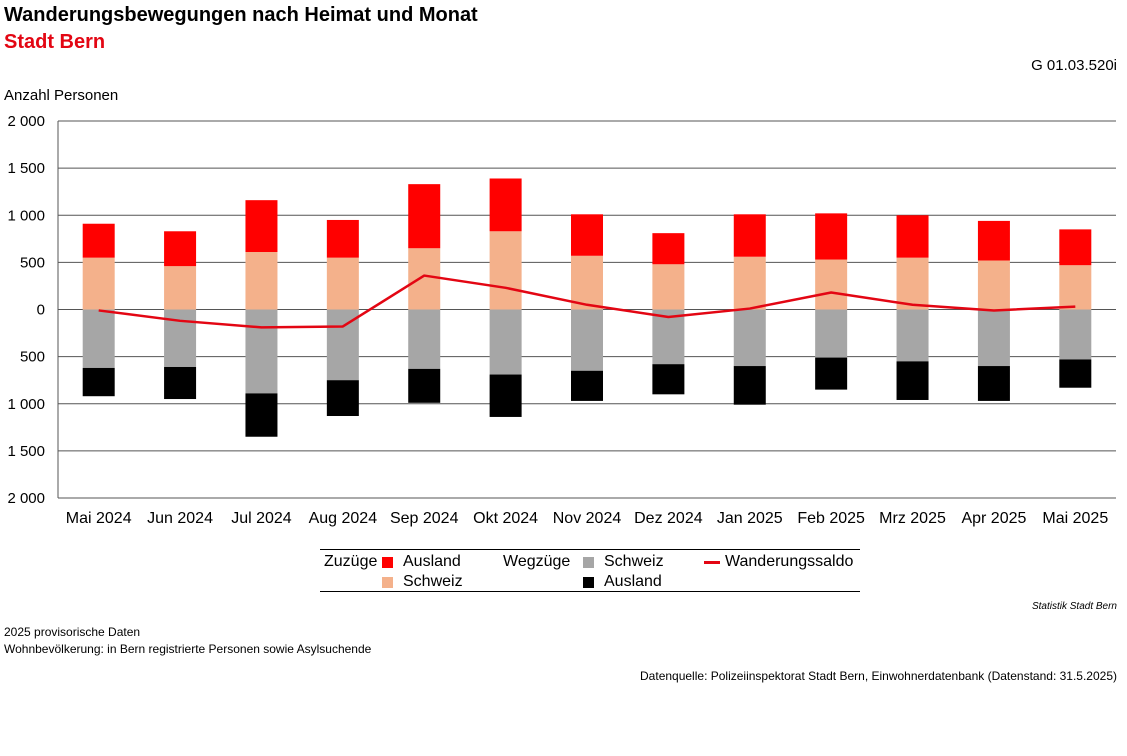  What do you see at coordinates (180, 518) in the screenshot?
I see `x-tick-label: Jun 2024` at bounding box center [180, 518].